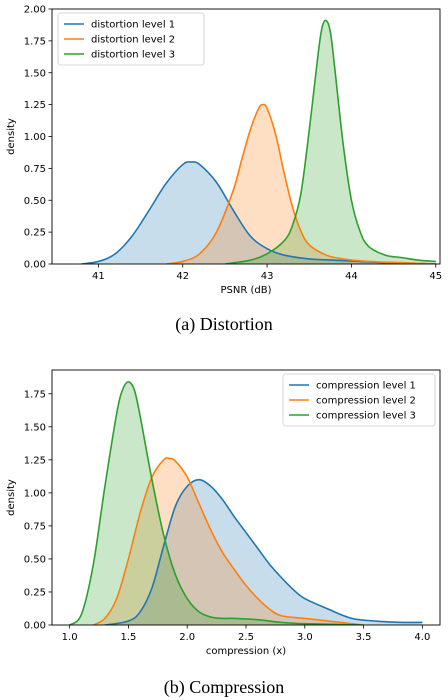  I want to click on legend-label-2: distortion level 2, so click(133, 40).